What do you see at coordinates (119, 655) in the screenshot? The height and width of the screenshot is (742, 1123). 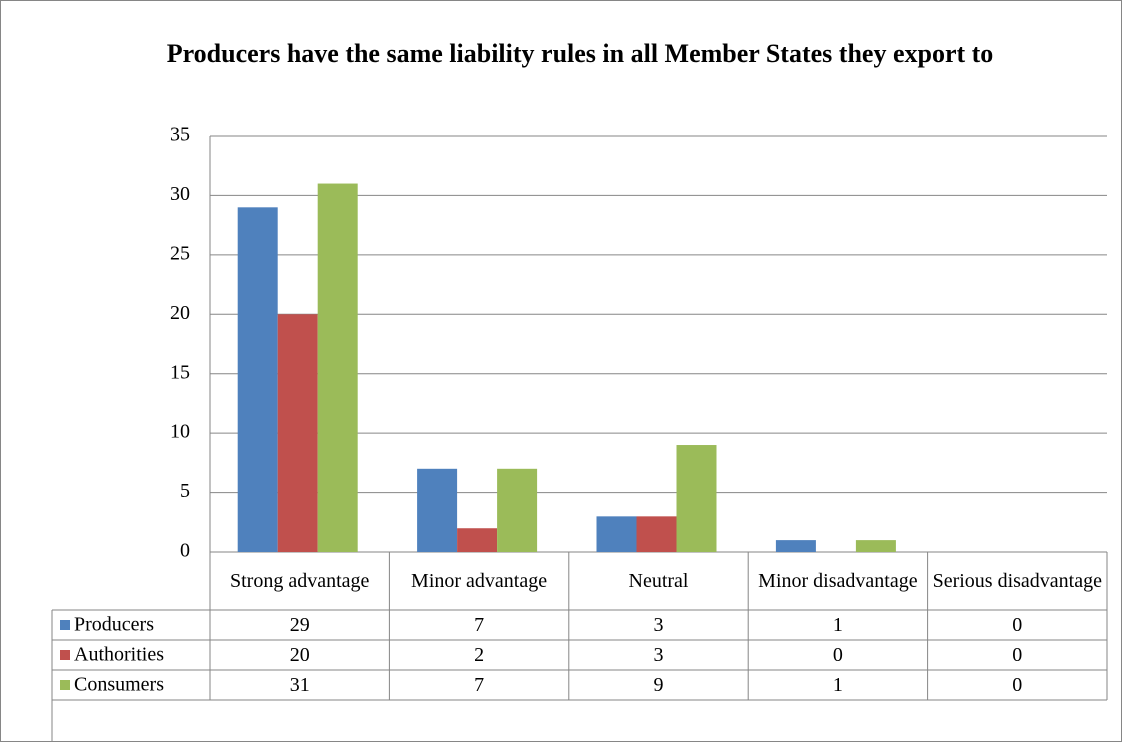 I see `legend-label: Authorities` at bounding box center [119, 655].